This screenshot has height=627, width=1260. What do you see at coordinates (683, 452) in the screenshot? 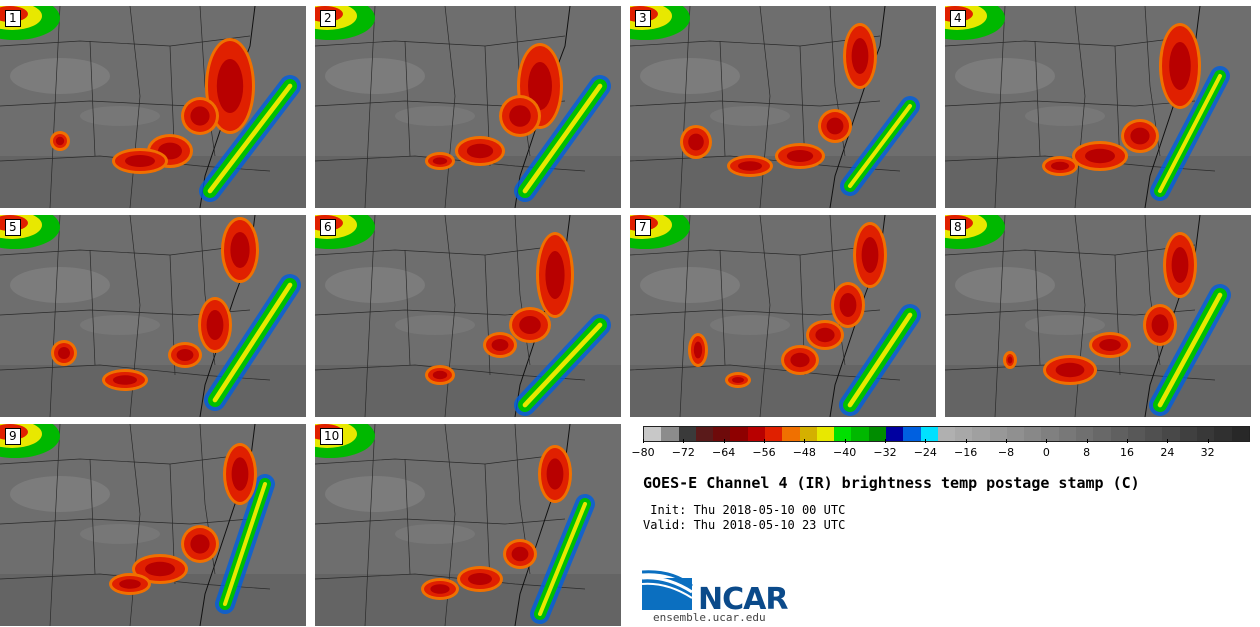
I see `colorbar-tick-label: −72` at bounding box center [683, 452].